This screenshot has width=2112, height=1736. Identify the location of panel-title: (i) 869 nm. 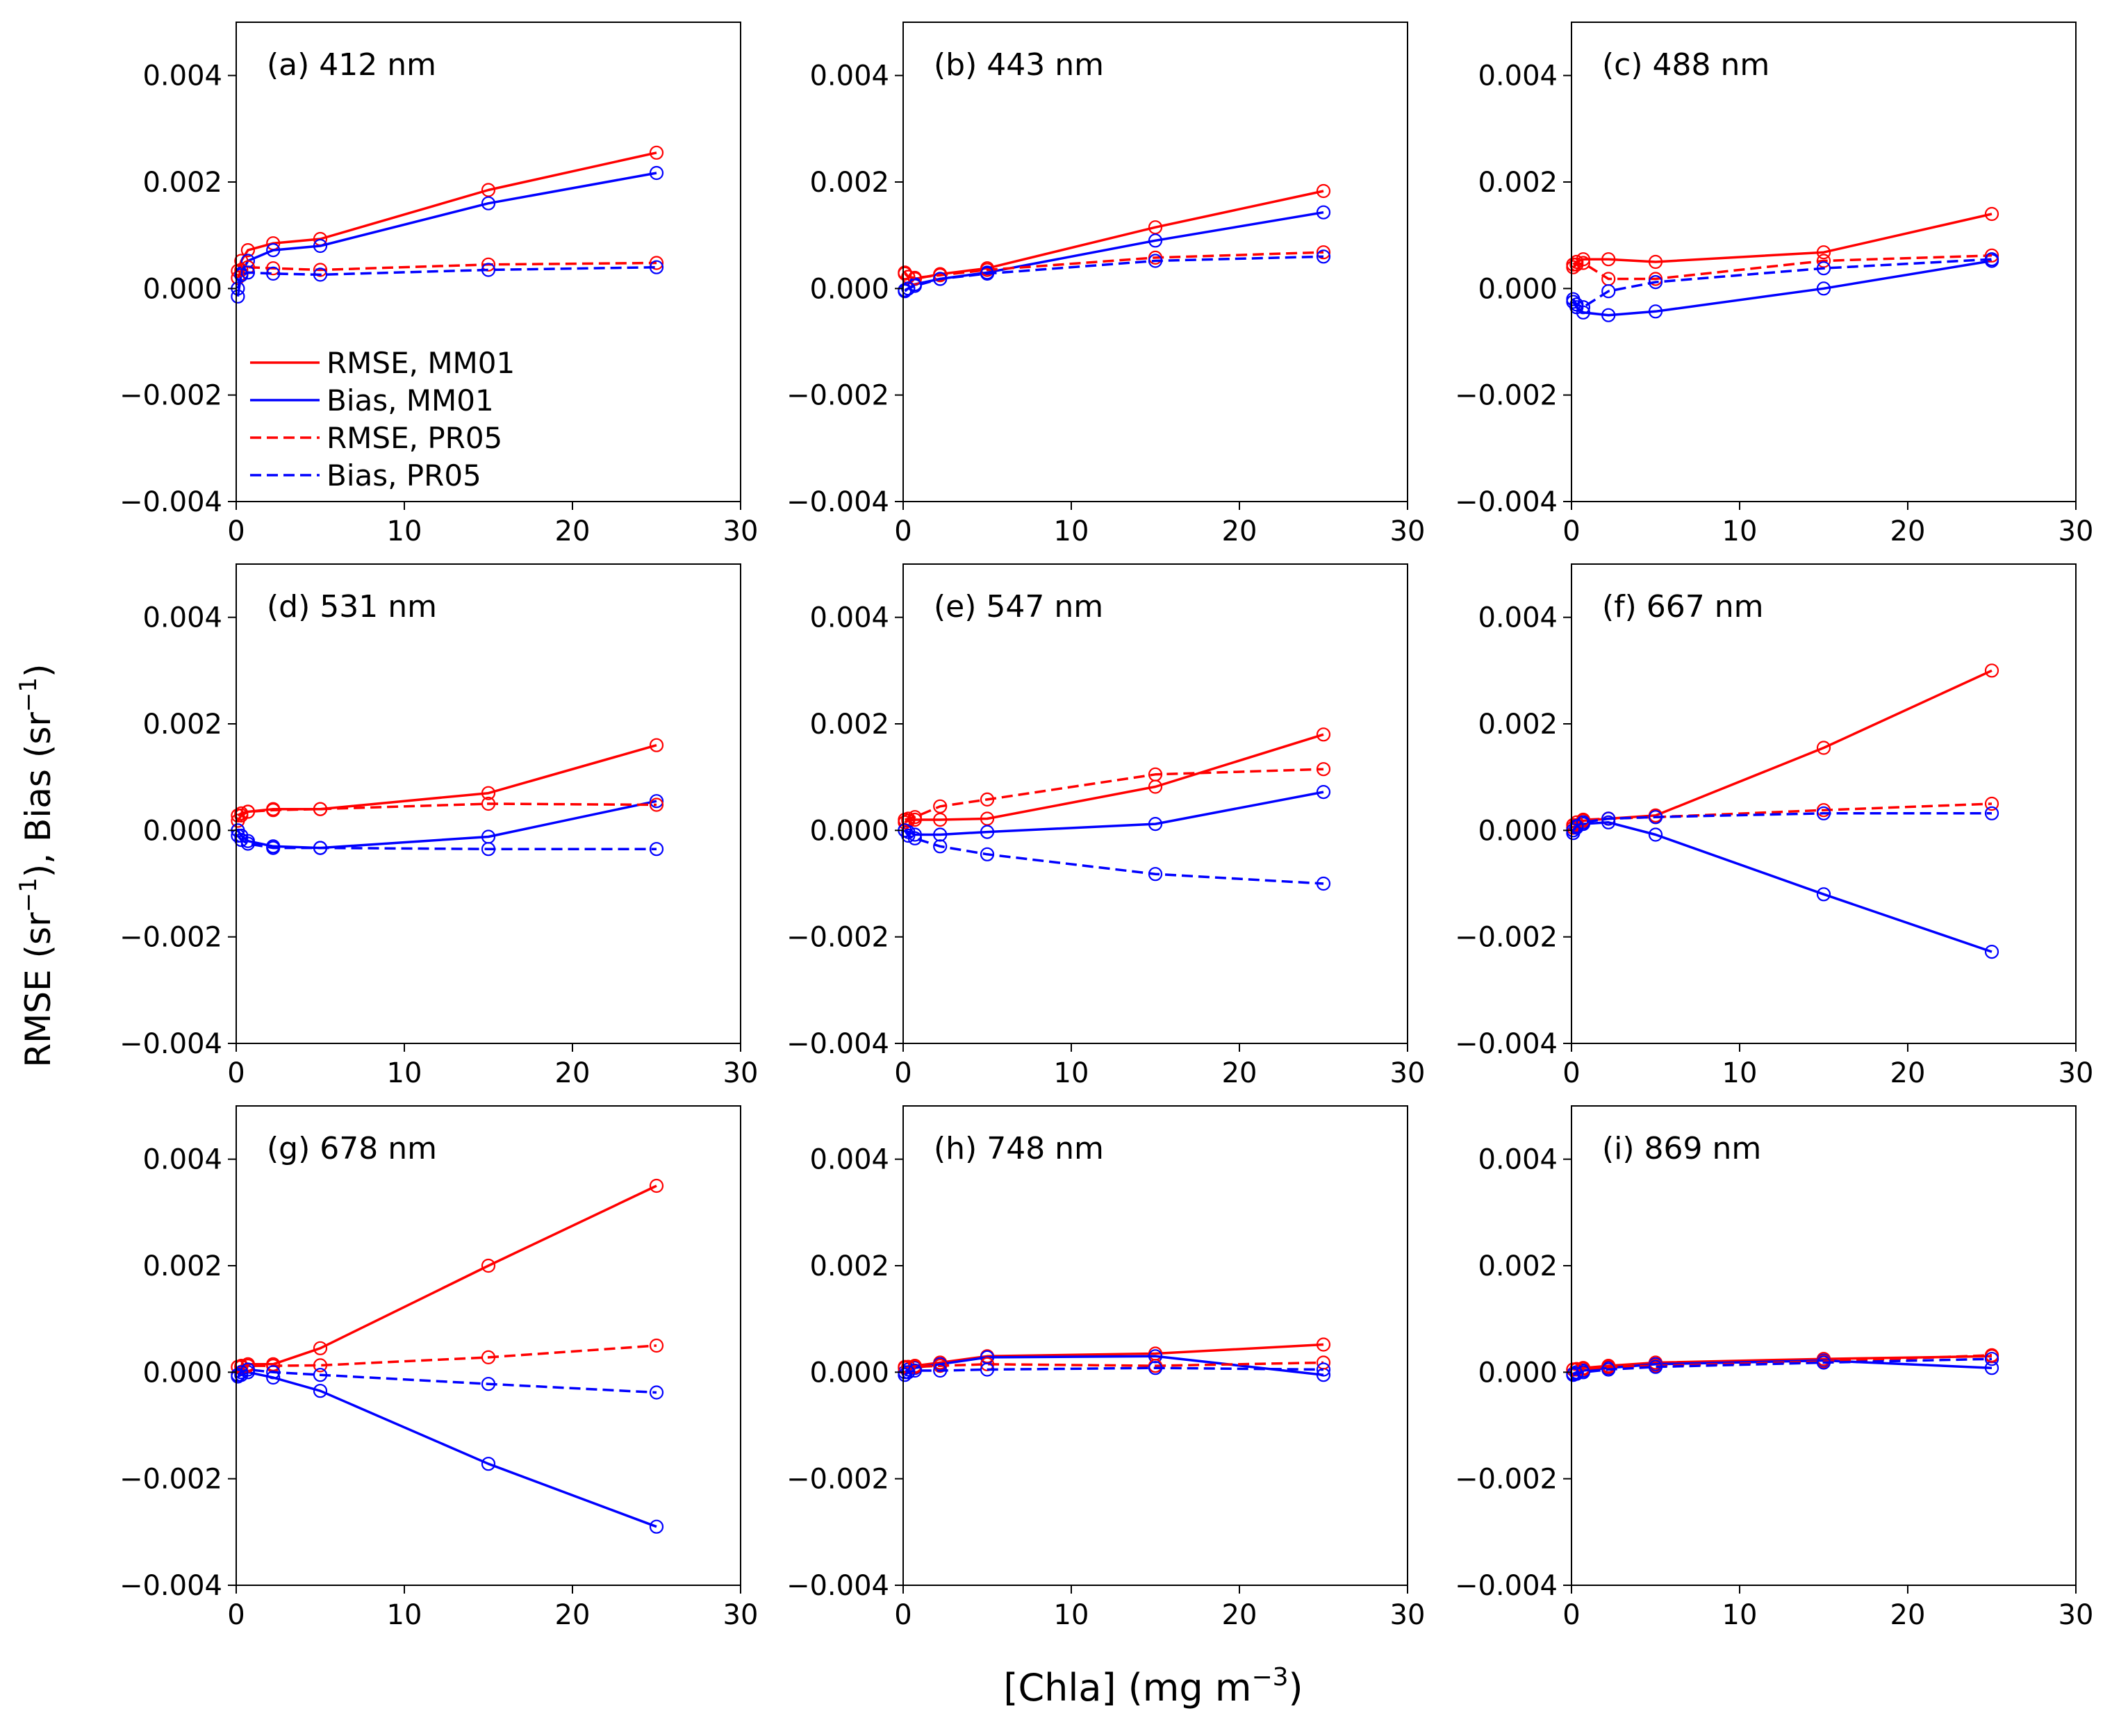
(1681, 1148).